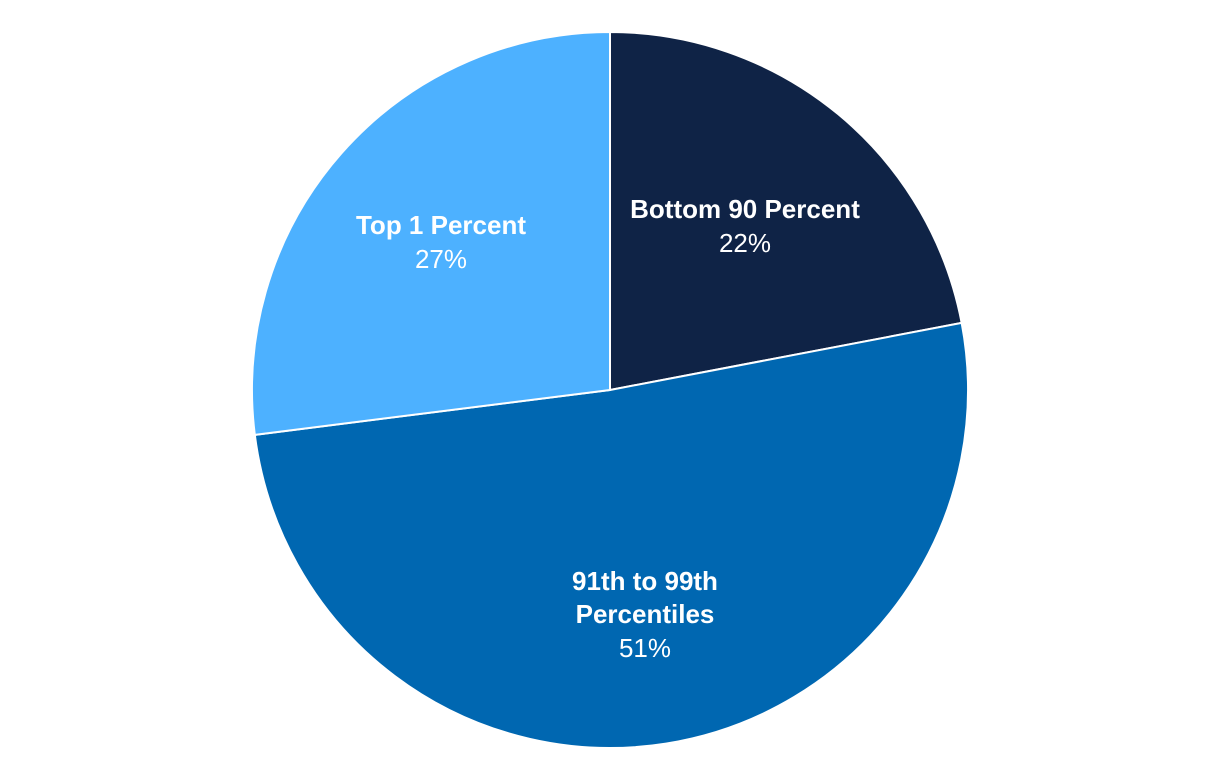  I want to click on slice-name-label: Percentiles, so click(645, 614).